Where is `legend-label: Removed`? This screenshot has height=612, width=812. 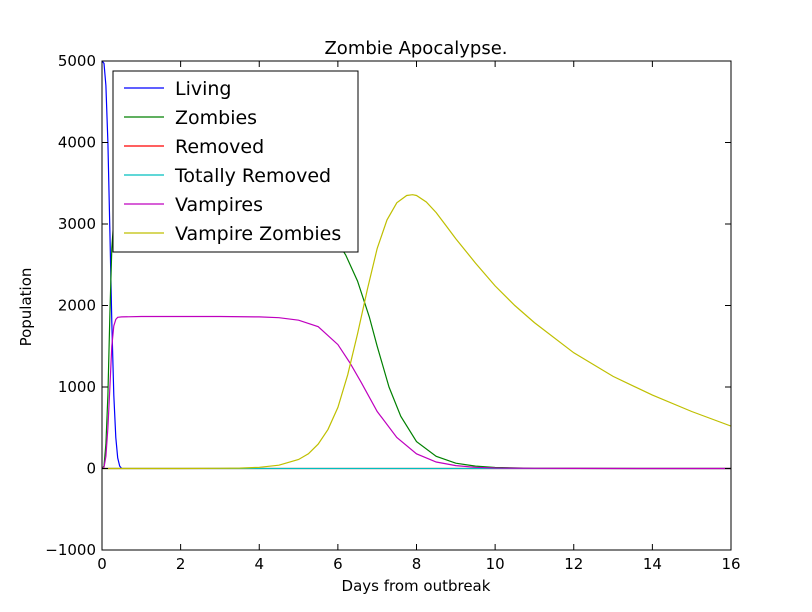
legend-label: Removed is located at coordinates (219, 147).